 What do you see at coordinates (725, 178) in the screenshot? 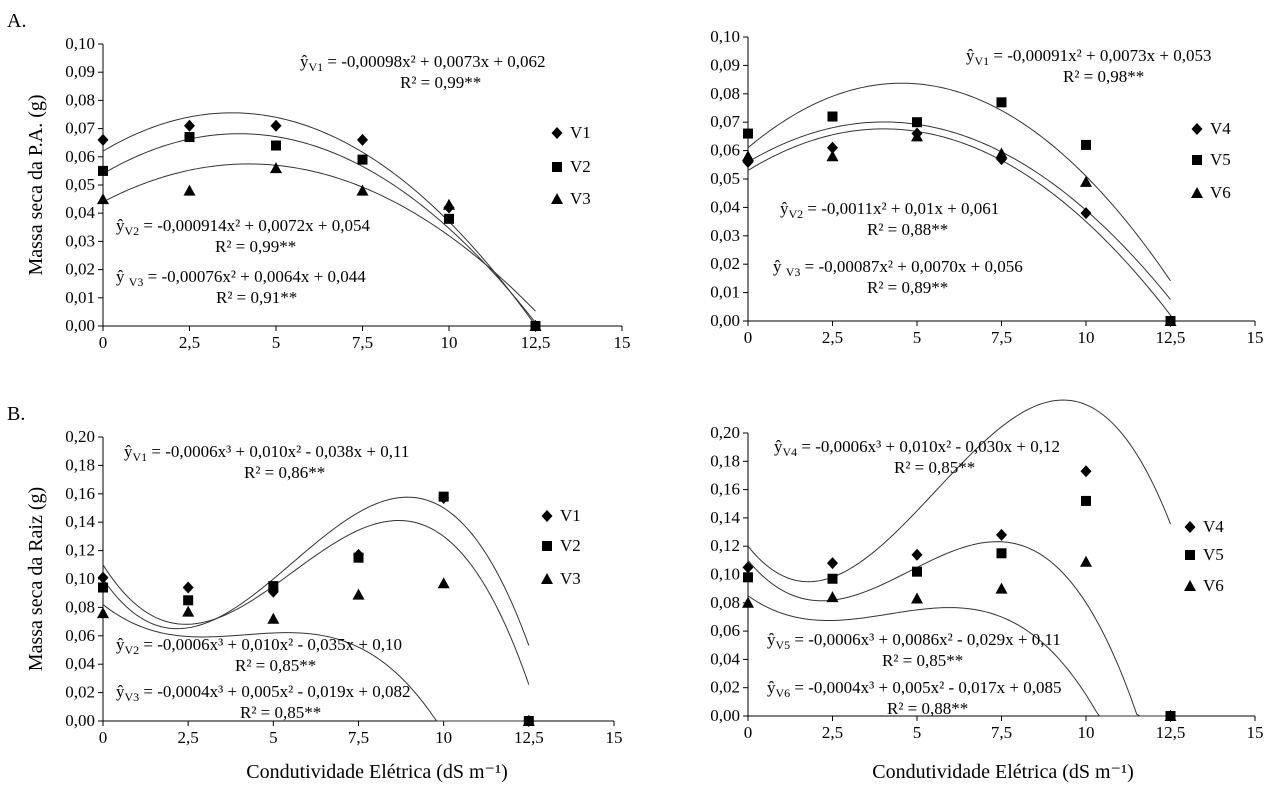
I see `y-tick-label: 0,05` at bounding box center [725, 178].